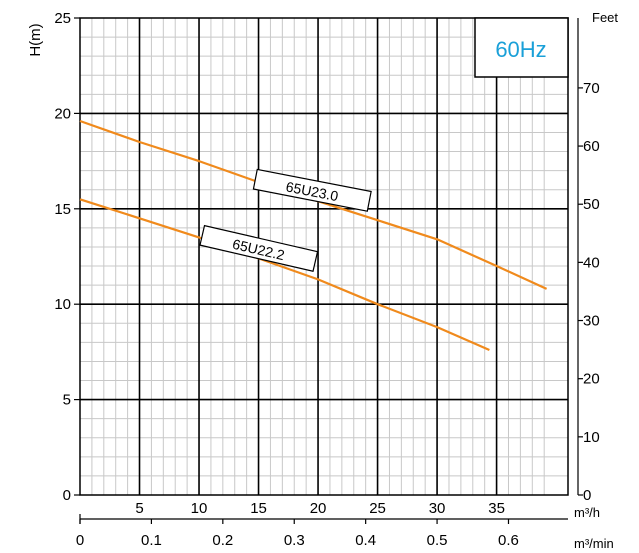  I want to click on x-tick-label-primary: 35, so click(496, 508).